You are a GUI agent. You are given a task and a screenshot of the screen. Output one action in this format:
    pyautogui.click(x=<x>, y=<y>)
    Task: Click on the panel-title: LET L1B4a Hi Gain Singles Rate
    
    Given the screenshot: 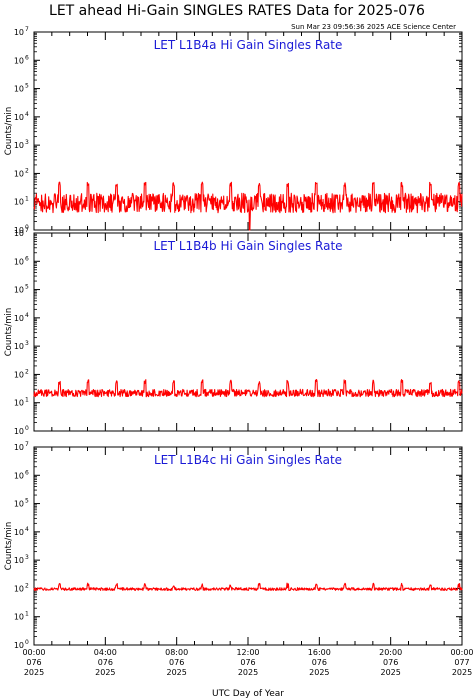 What is the action you would take?
    pyautogui.click(x=248, y=45)
    